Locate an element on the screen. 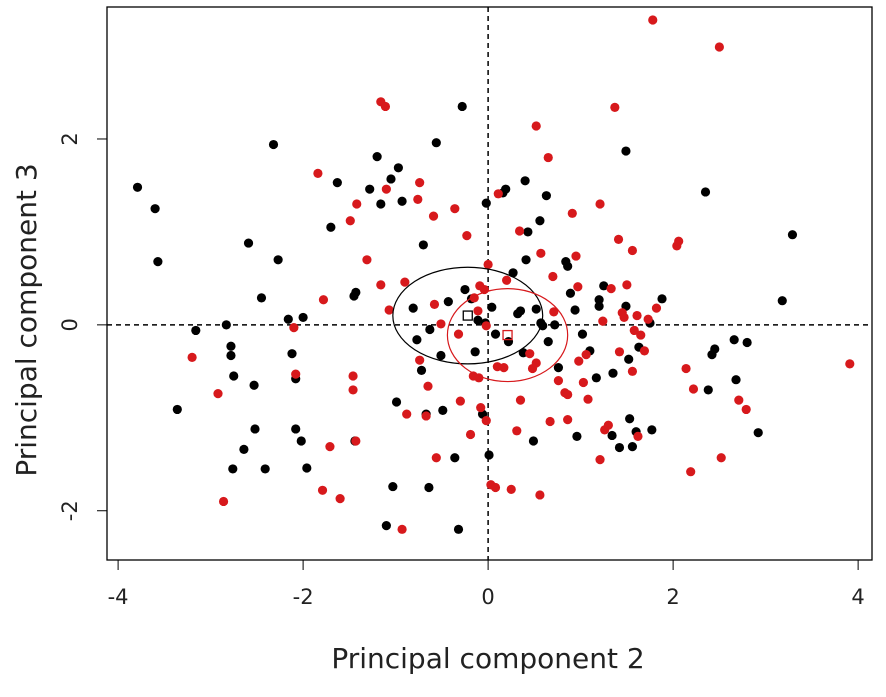 This screenshot has width=886, height=697. x-tick-label: 4 is located at coordinates (857, 597).